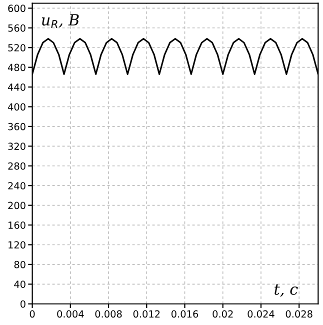 Image resolution: width=323 pixels, height=325 pixels. Describe the element at coordinates (184, 314) in the screenshot. I see `x-tick-label: 0.016` at that location.